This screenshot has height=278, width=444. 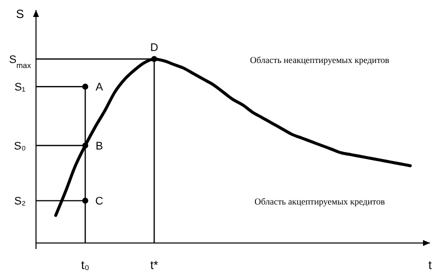 What do you see at coordinates (85, 265) in the screenshot?
I see `x-tick-label: t₀` at bounding box center [85, 265].